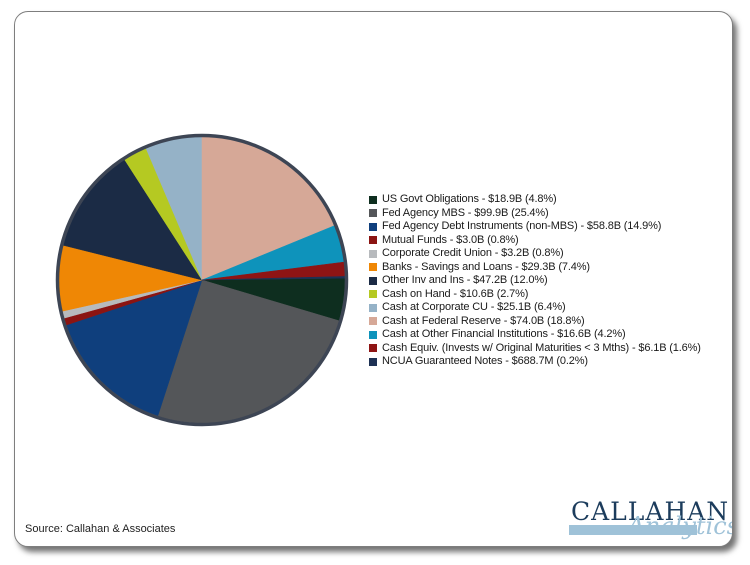 This screenshot has height=565, width=750. Describe the element at coordinates (100, 529) in the screenshot. I see `source-attribution: Source: Callahan & Associates` at that location.